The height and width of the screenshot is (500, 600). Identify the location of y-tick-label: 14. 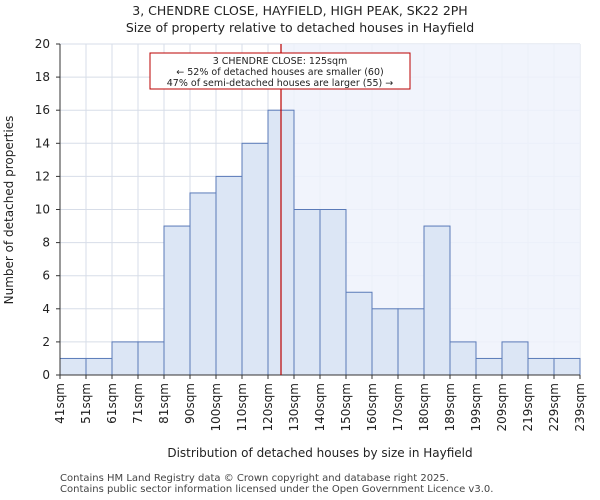
(42, 143).